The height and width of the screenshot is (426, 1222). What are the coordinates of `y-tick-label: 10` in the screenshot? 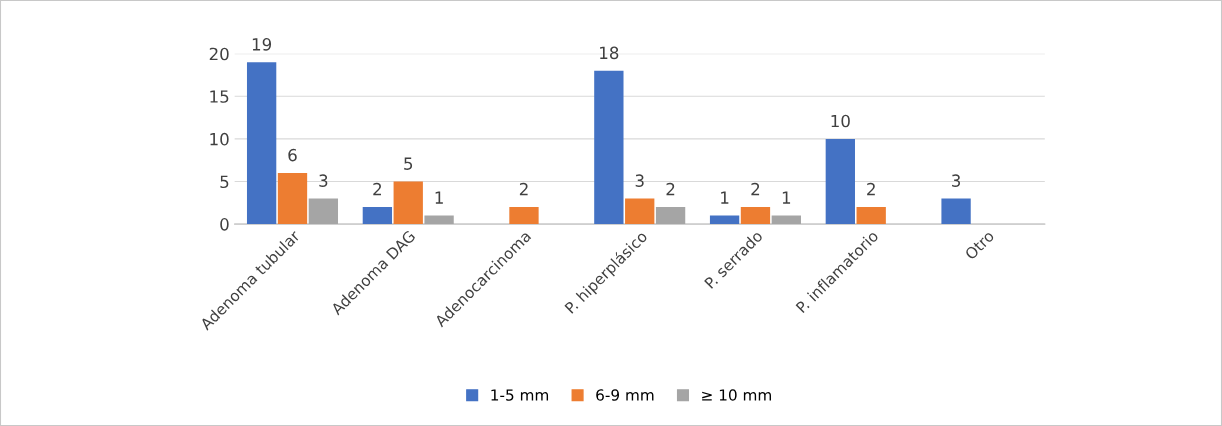 It's located at (219, 139).